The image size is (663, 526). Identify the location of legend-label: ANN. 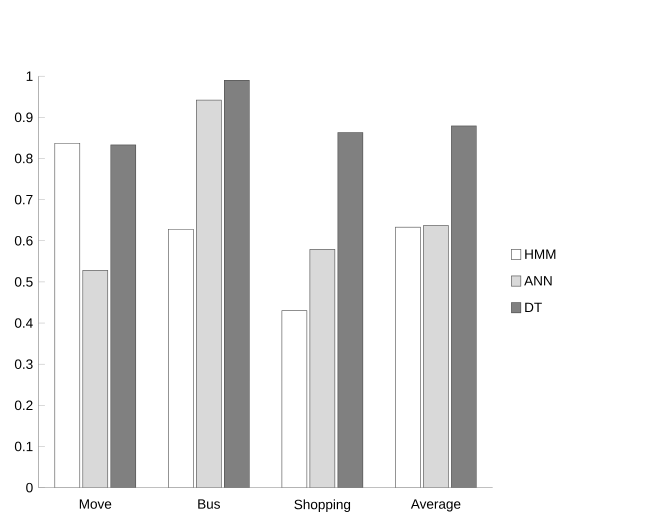
(538, 281).